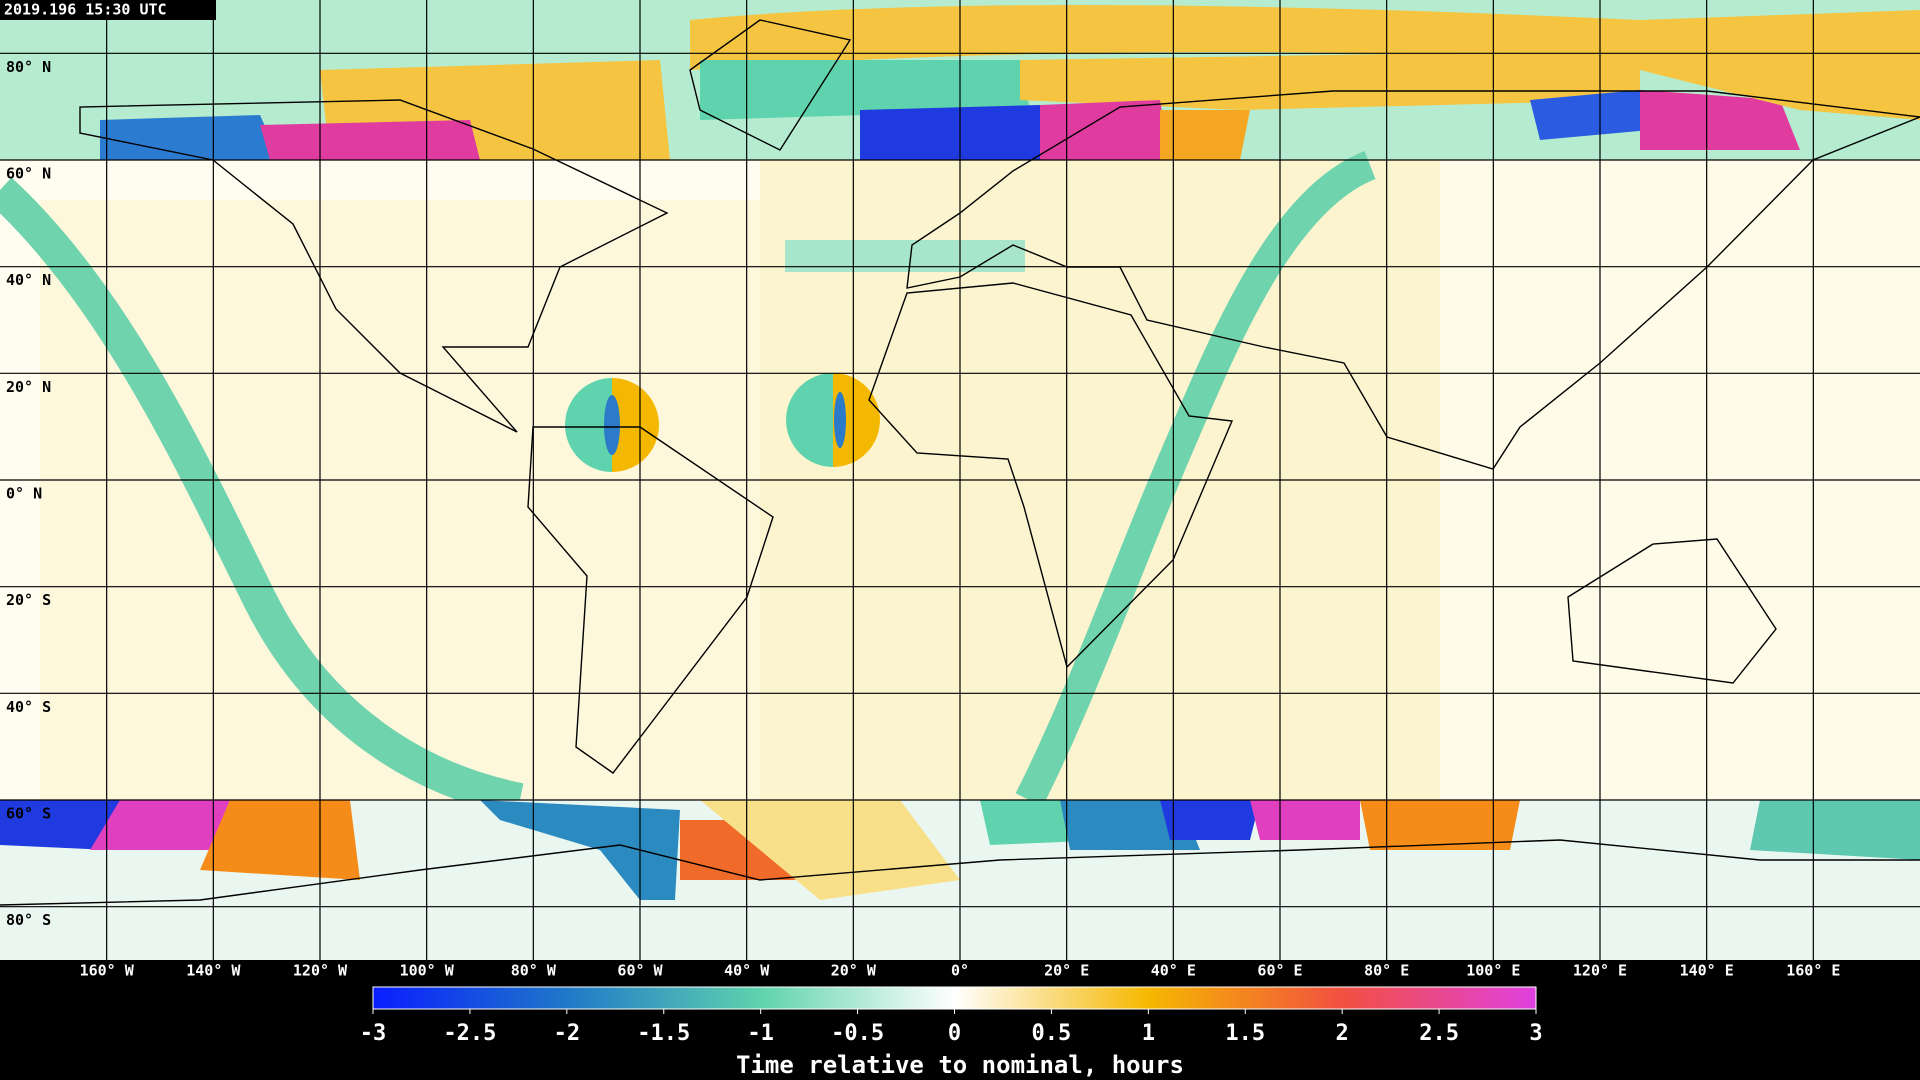 The image size is (1920, 1080). I want to click on longitude-label: 160° E, so click(1813, 971).